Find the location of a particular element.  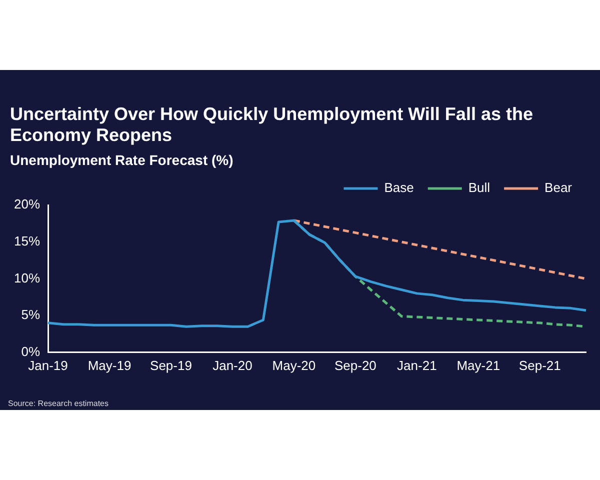

y-tick-label: 15% is located at coordinates (27, 240).